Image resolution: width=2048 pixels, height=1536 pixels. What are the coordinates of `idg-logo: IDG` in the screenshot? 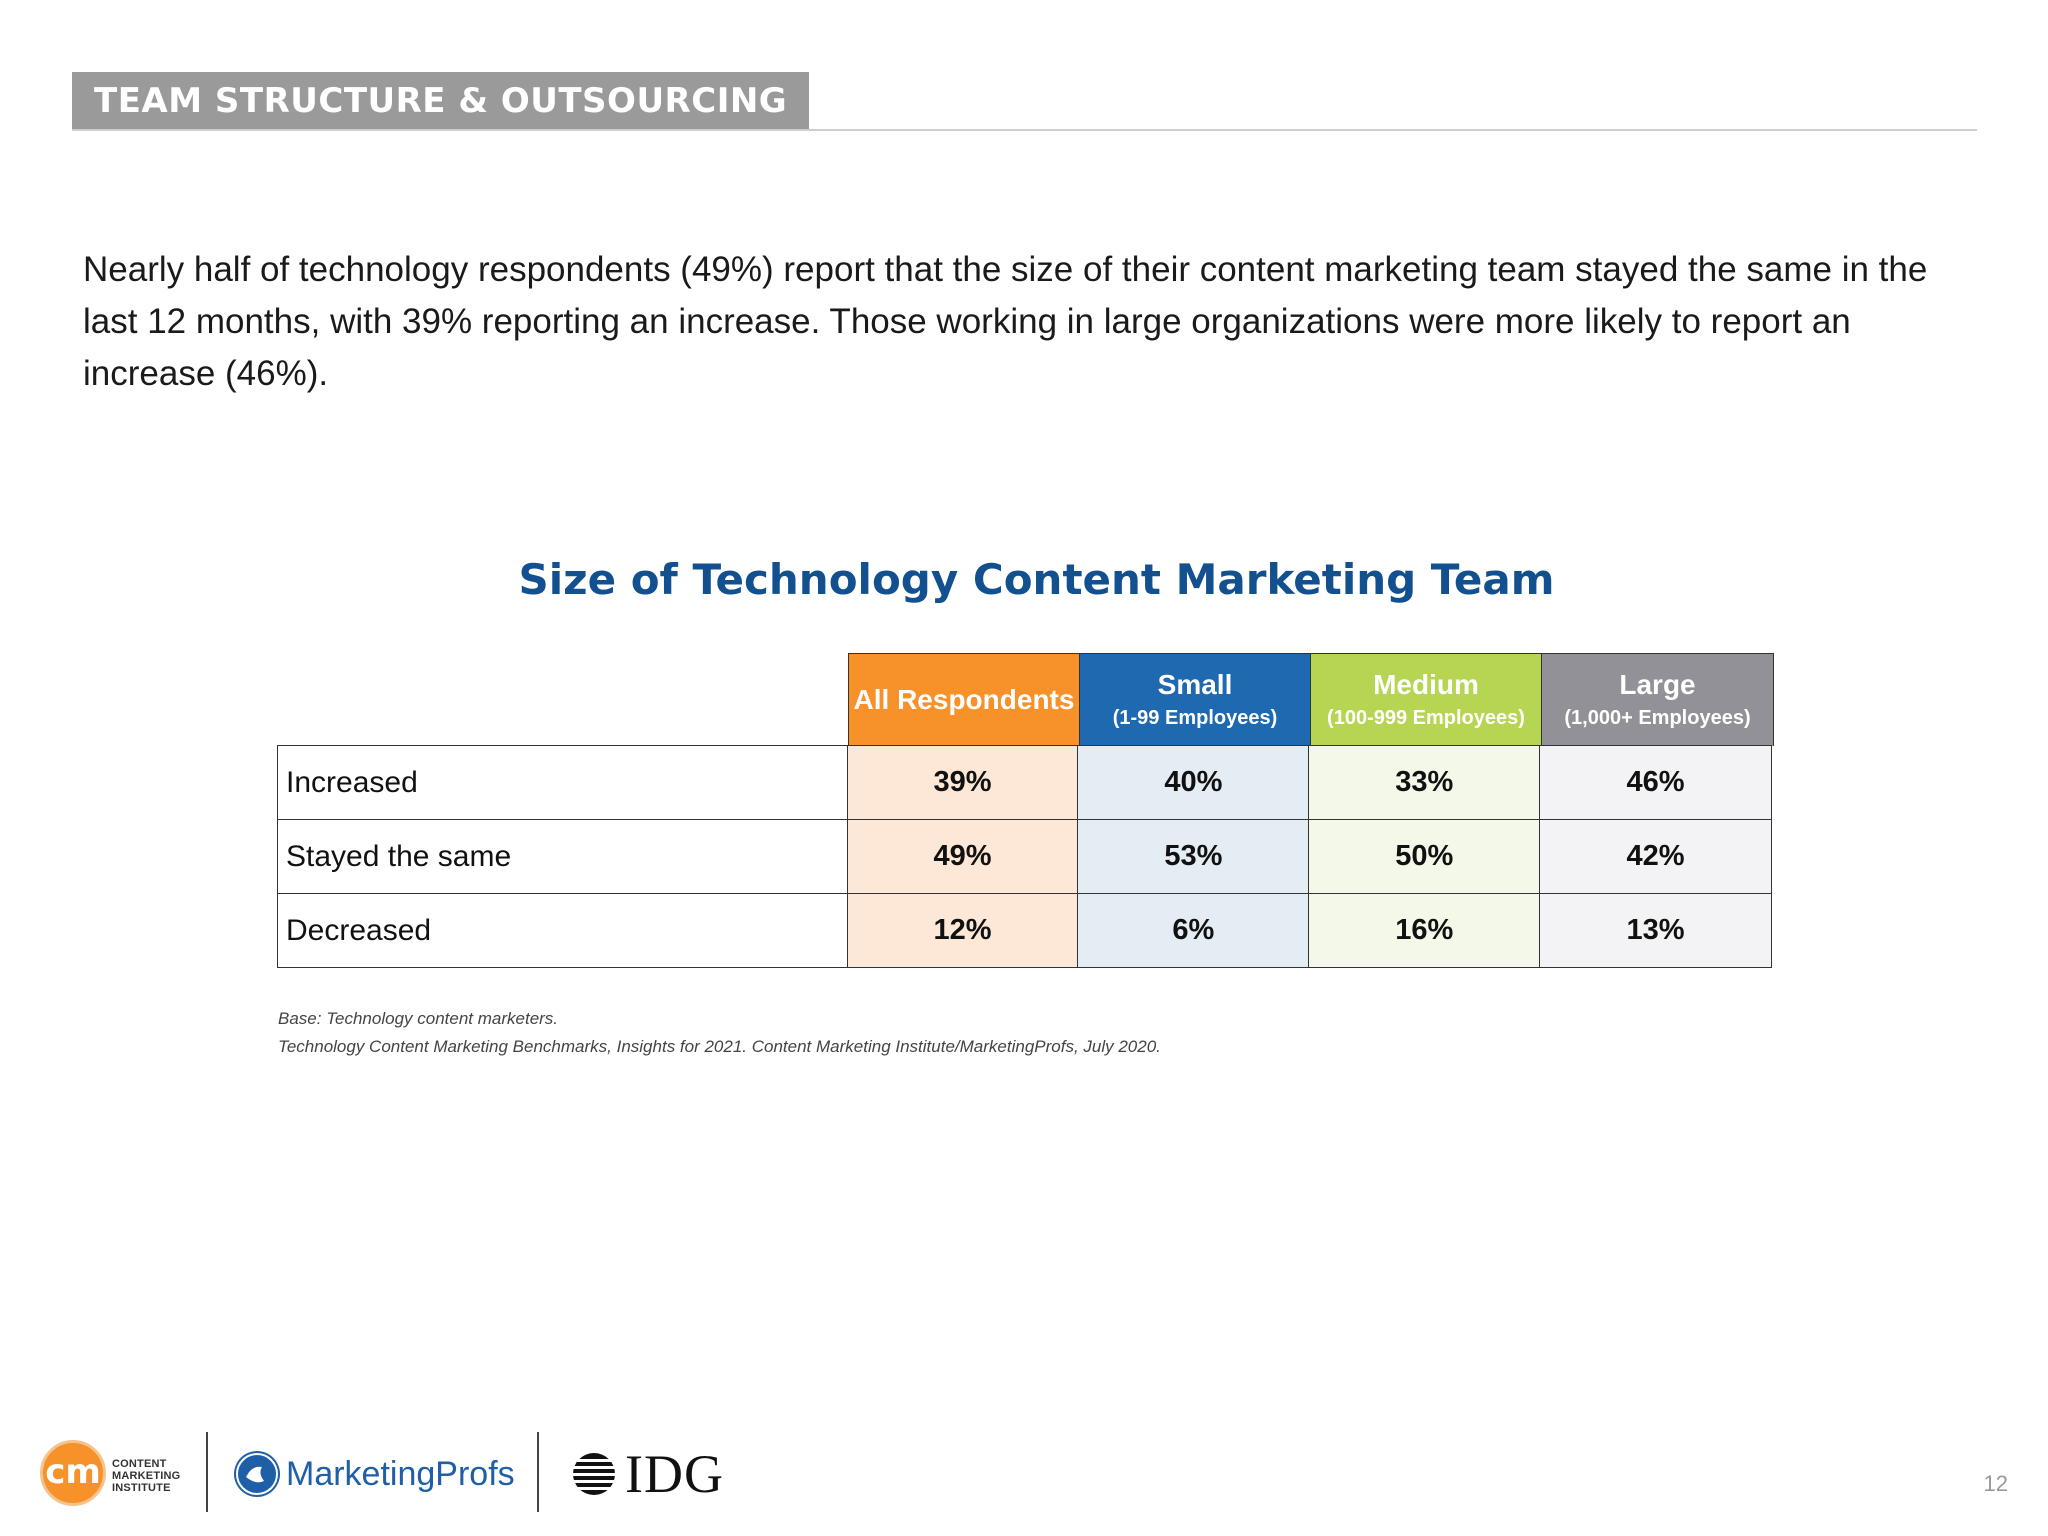 It's located at (644, 1474).